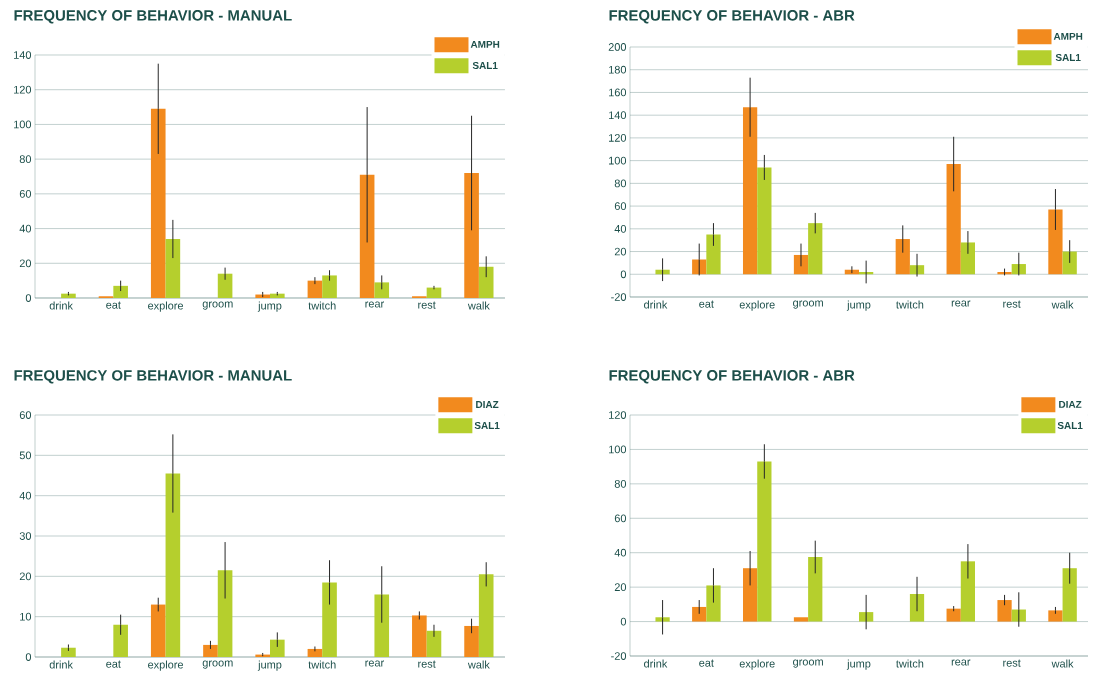  What do you see at coordinates (618, 69) in the screenshot?
I see `y-tick-label: 180` at bounding box center [618, 69].